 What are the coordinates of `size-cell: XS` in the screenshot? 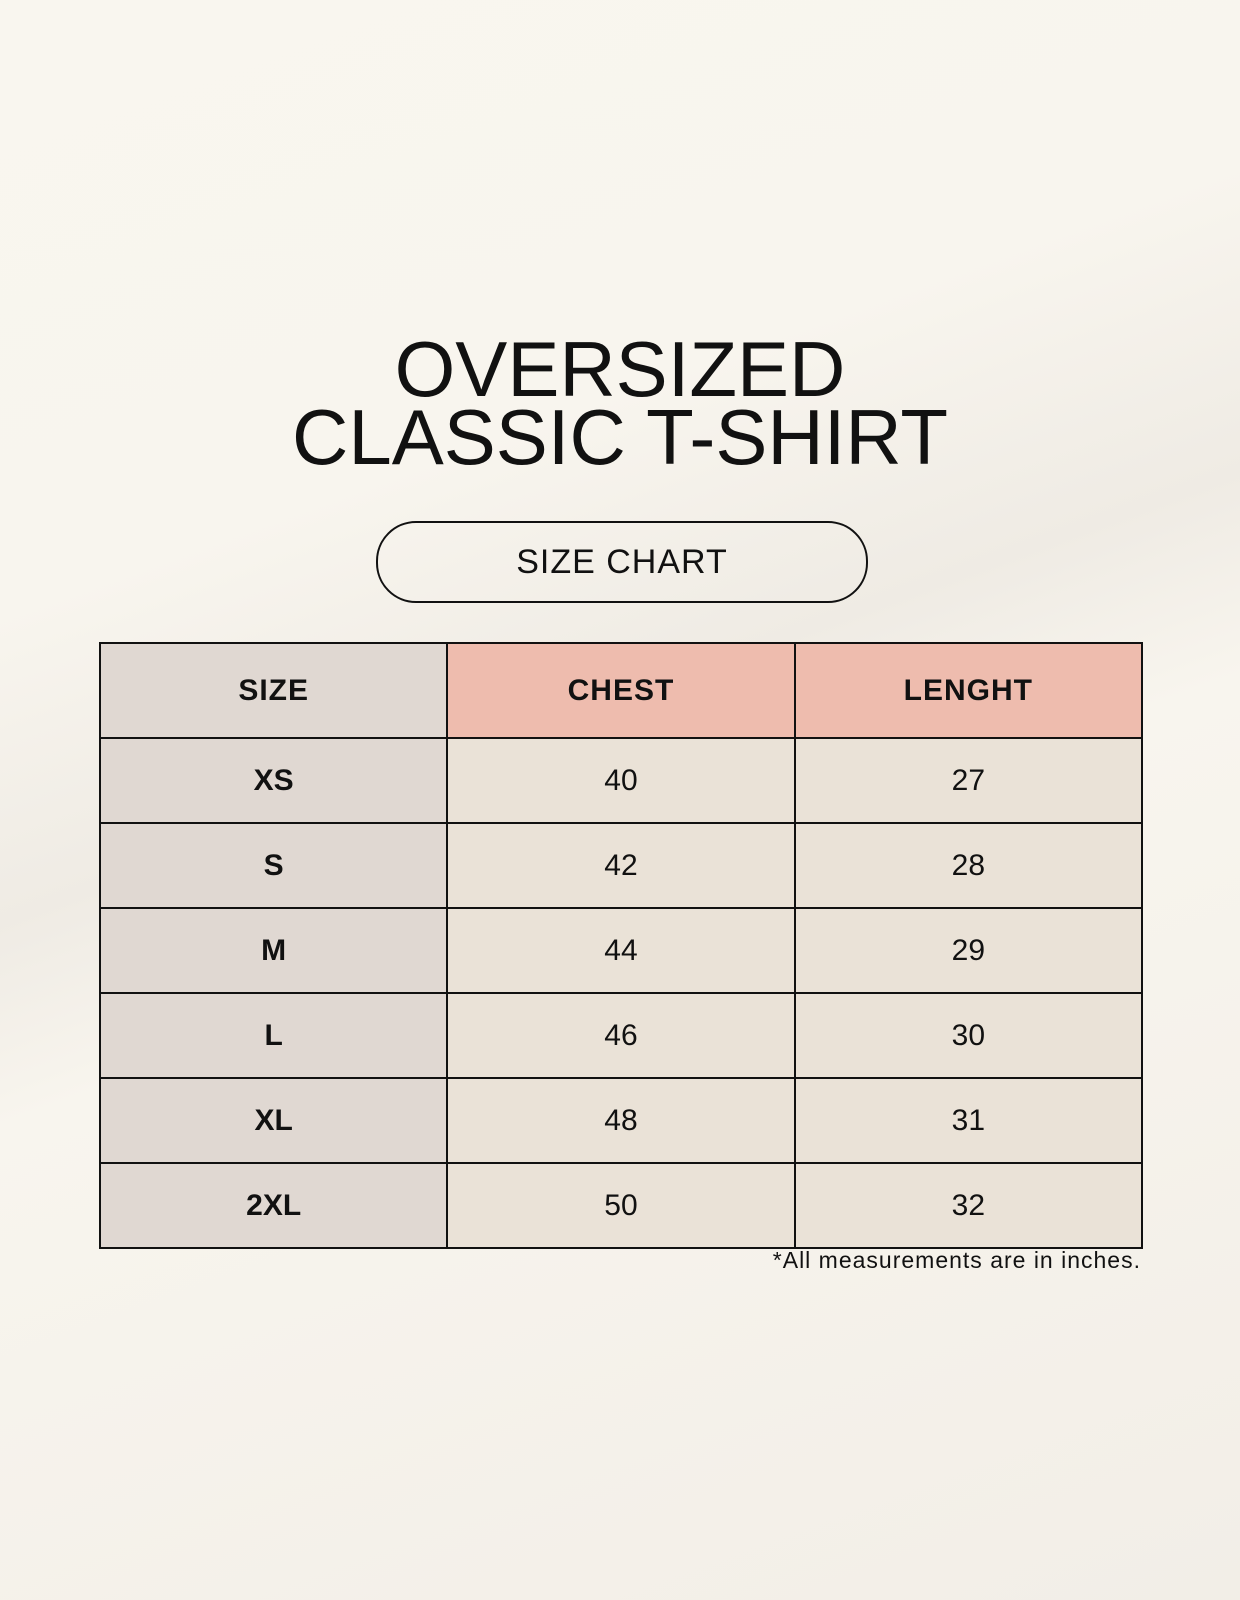 It's located at (273, 780).